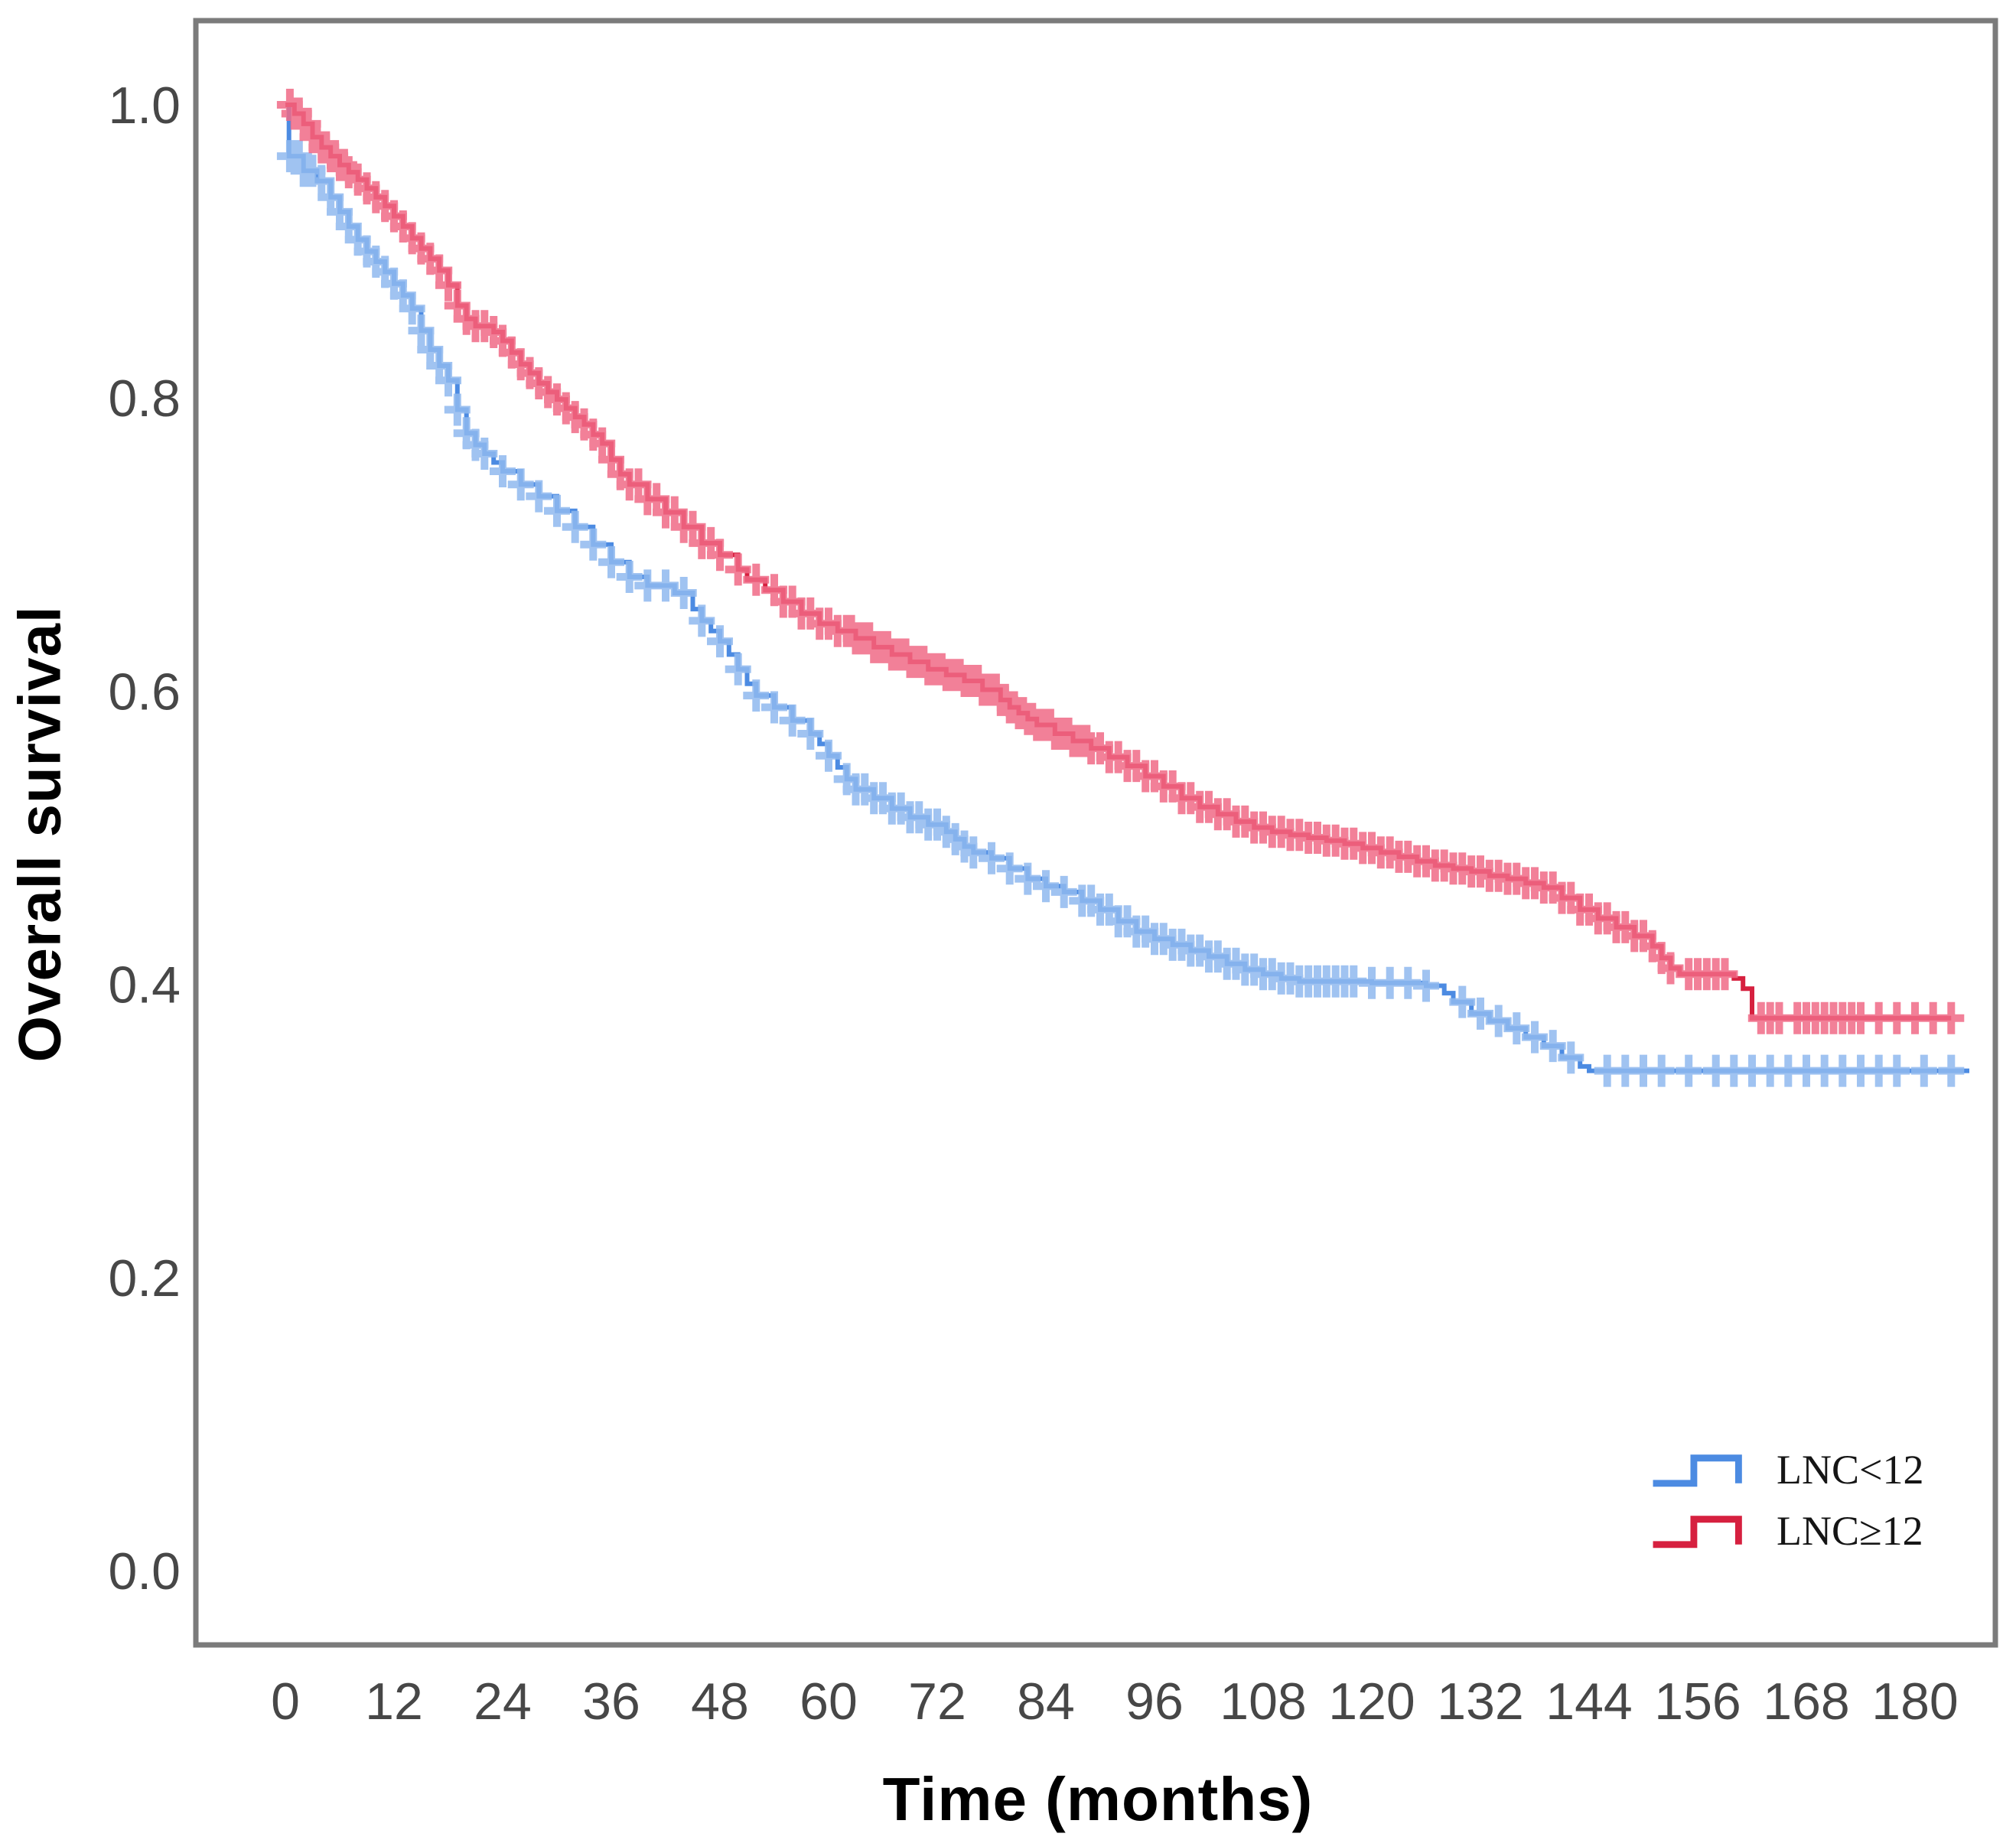 The image size is (2016, 1840). Describe the element at coordinates (144, 692) in the screenshot. I see `y-tick-label: 0.6` at that location.